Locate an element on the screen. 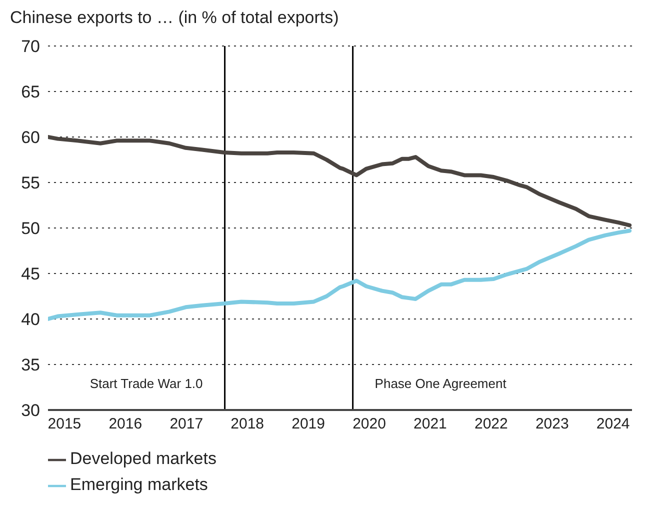 The height and width of the screenshot is (511, 652). legend-label: Emerging markets is located at coordinates (139, 484).